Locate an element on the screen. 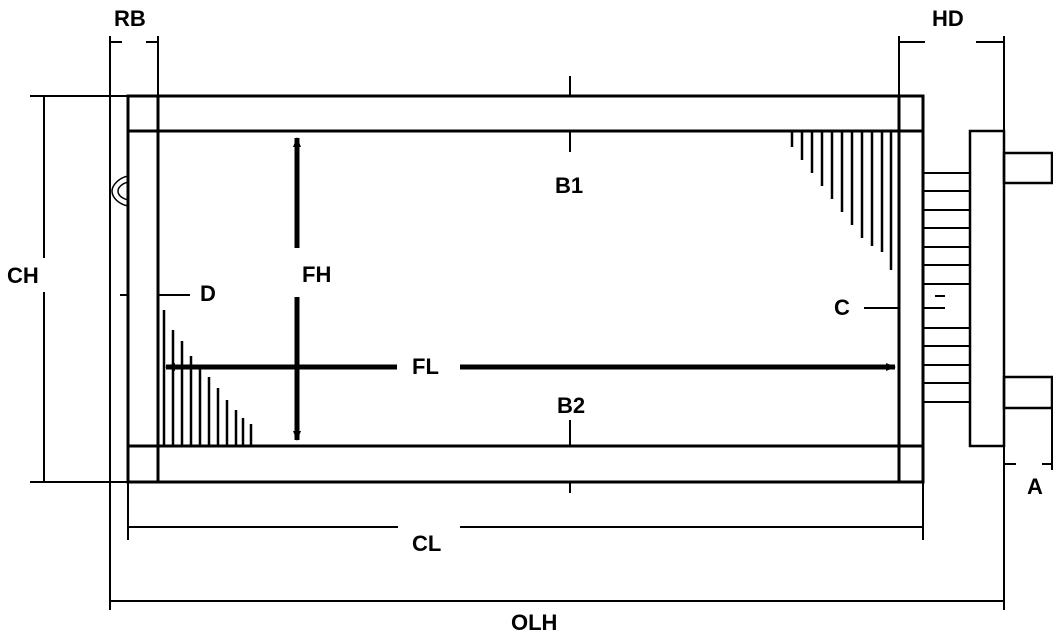 The image size is (1053, 637). dimension-hd is located at coordinates (951, 83).